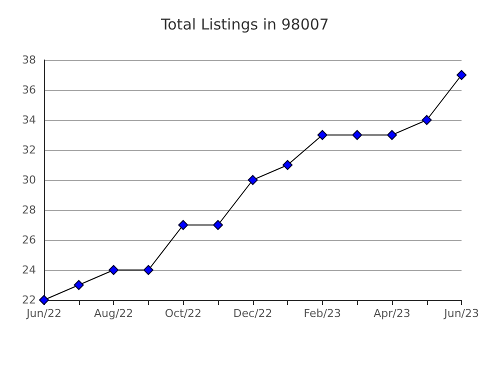 The image size is (490, 380). I want to click on y-tick-label: 22, so click(29, 300).